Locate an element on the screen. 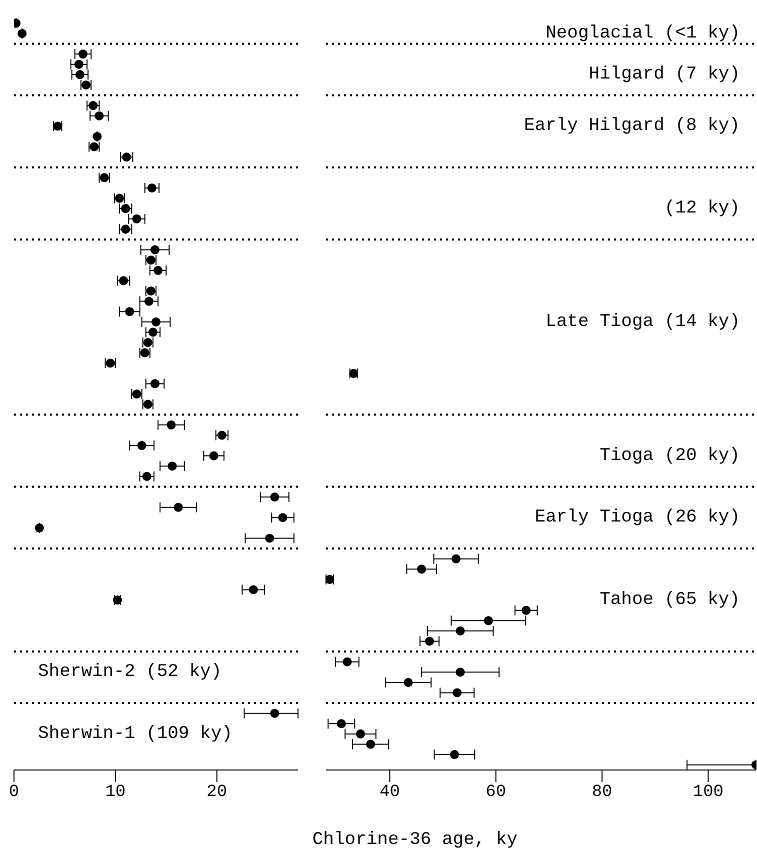 The height and width of the screenshot is (864, 757). x-tick-label: 60 is located at coordinates (496, 792).